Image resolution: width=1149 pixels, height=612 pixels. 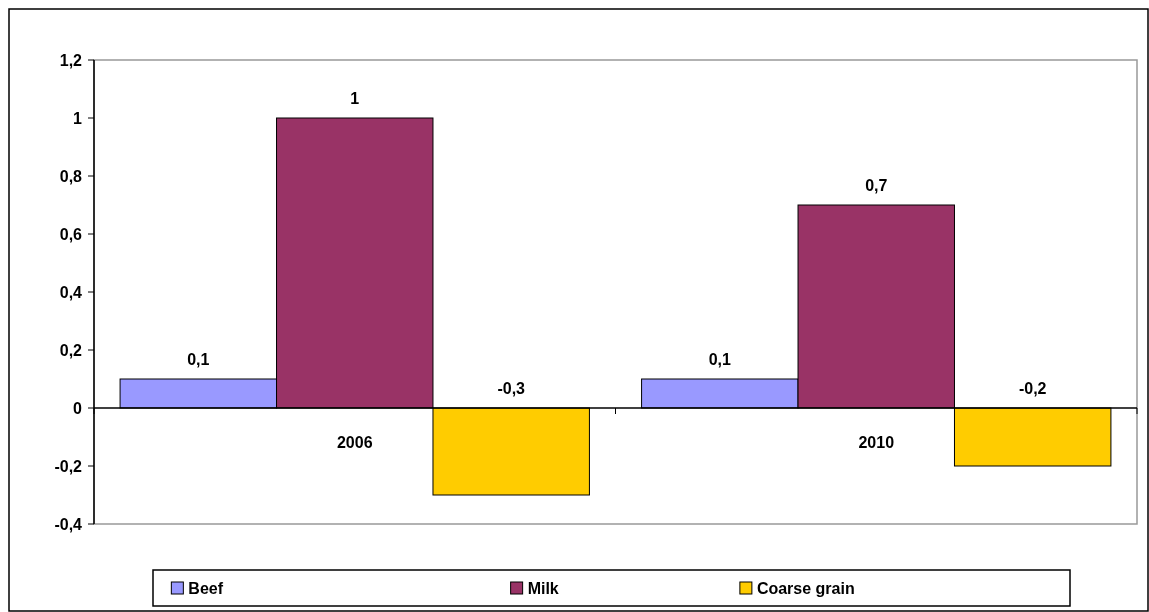 I want to click on y-tick-label: -0,4, so click(x=68, y=524).